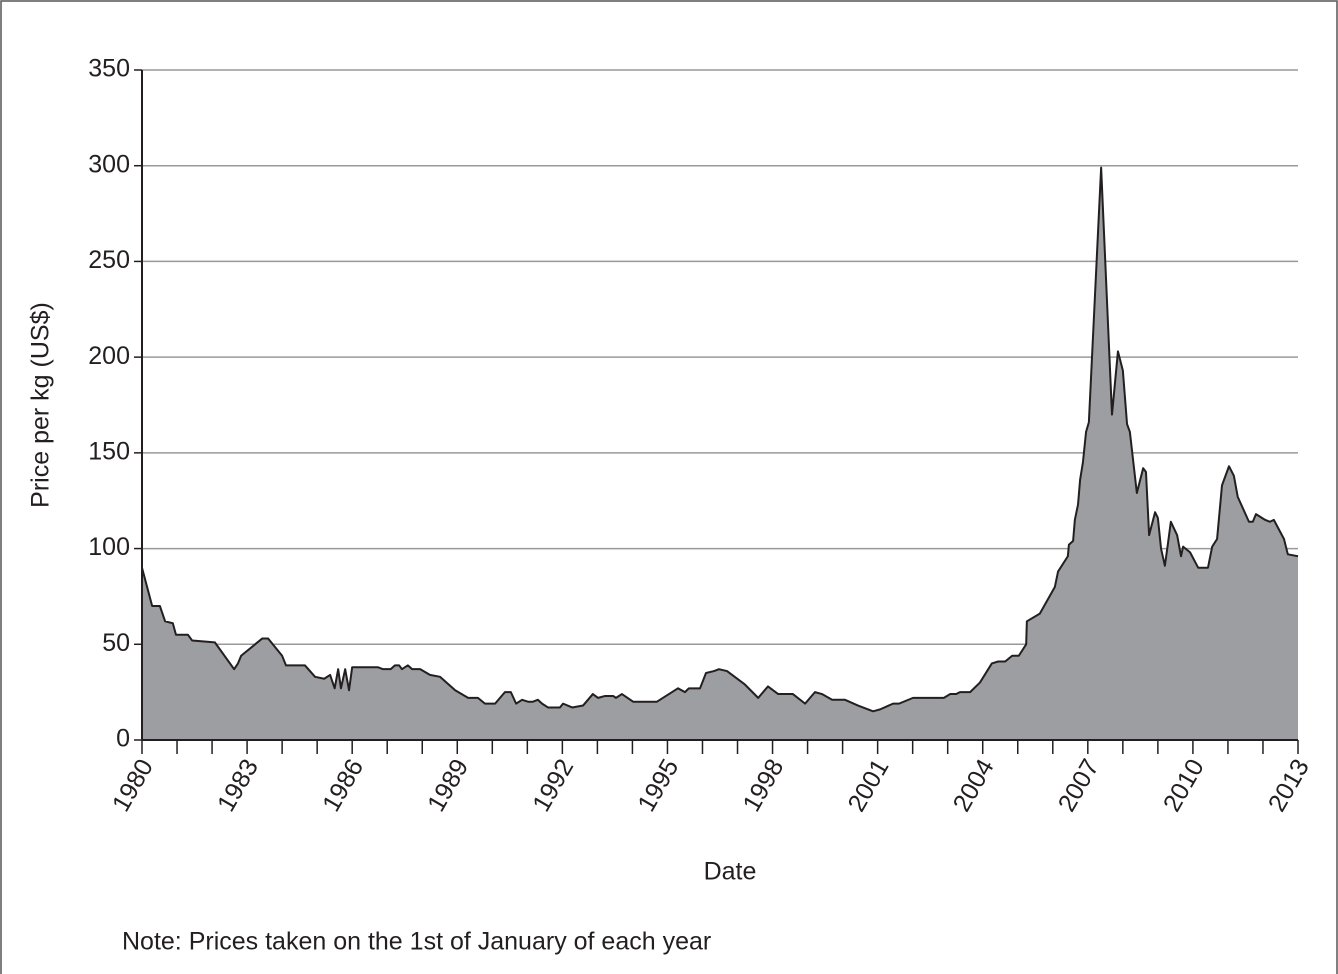 This screenshot has width=1338, height=974. I want to click on y-tick-label: 300, so click(109, 164).